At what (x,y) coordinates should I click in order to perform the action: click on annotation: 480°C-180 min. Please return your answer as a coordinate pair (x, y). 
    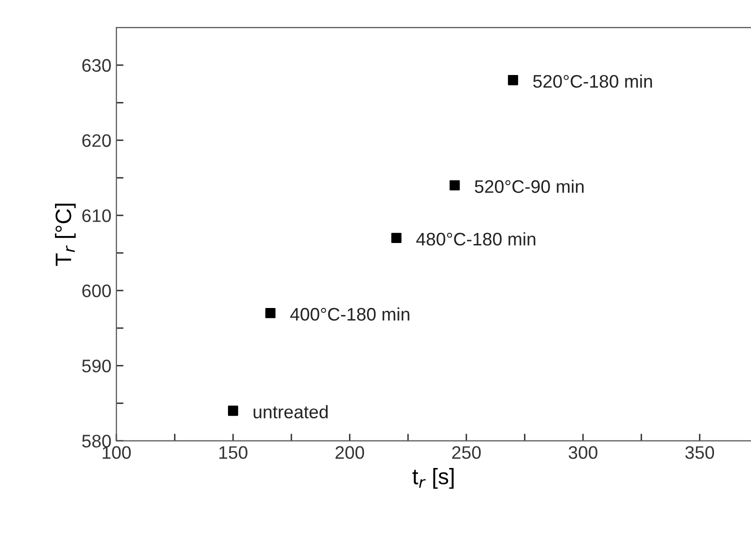
    Looking at the image, I should click on (476, 239).